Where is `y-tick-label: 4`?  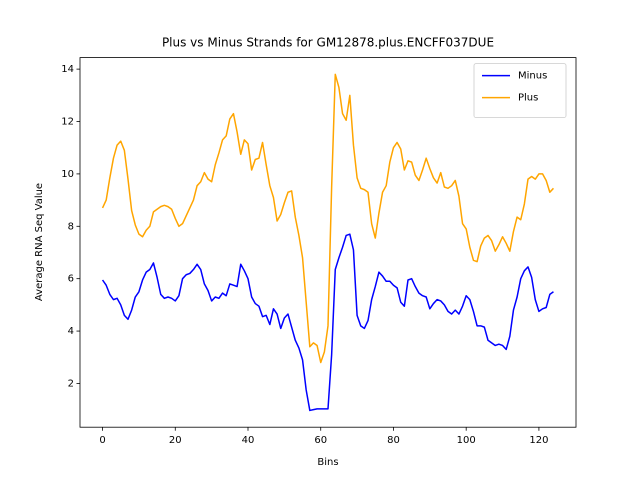 y-tick-label: 4 is located at coordinates (71, 331).